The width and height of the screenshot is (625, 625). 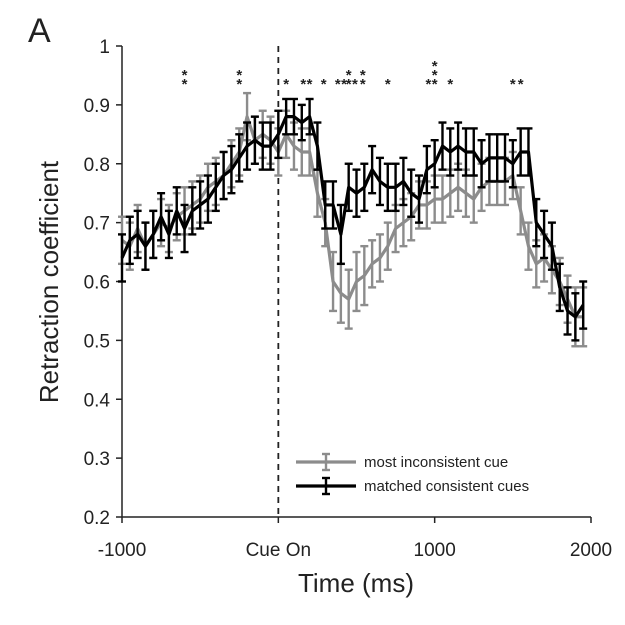 I want to click on y-tick-label: 0.7, so click(x=97, y=224).